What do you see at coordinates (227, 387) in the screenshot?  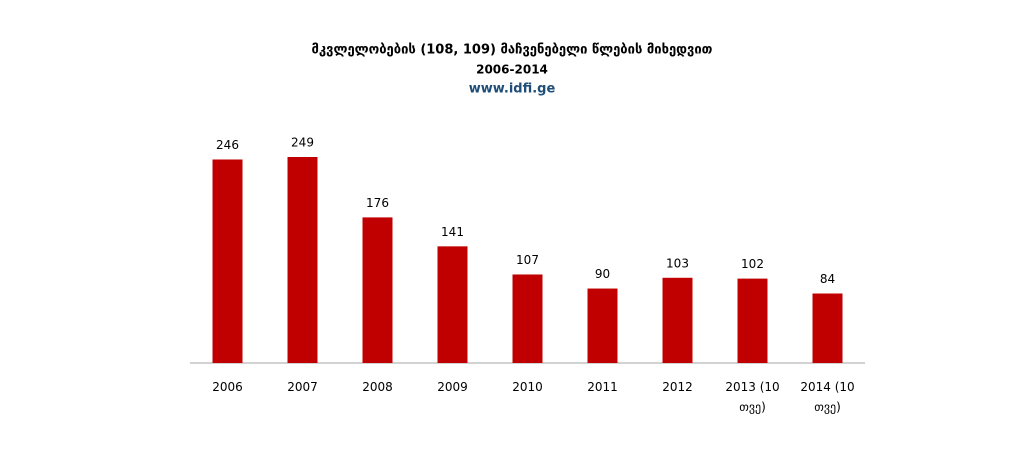 I see `x-tick-label: 2006` at bounding box center [227, 387].